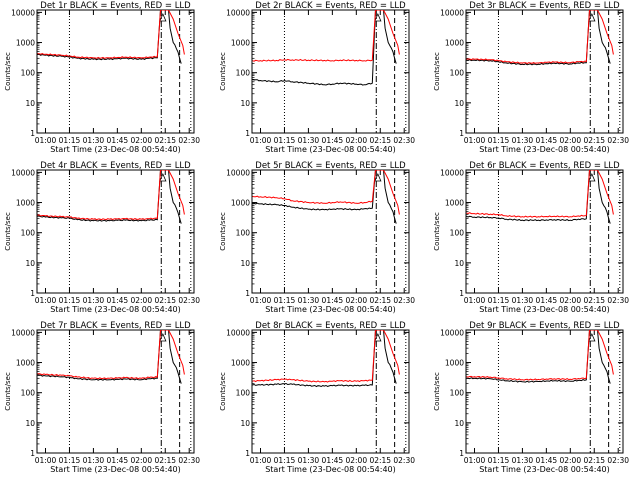 The image size is (640, 480). What do you see at coordinates (330, 326) in the screenshot?
I see `panel-title: Det 8r BLACK = Events, RED = LLD` at bounding box center [330, 326].